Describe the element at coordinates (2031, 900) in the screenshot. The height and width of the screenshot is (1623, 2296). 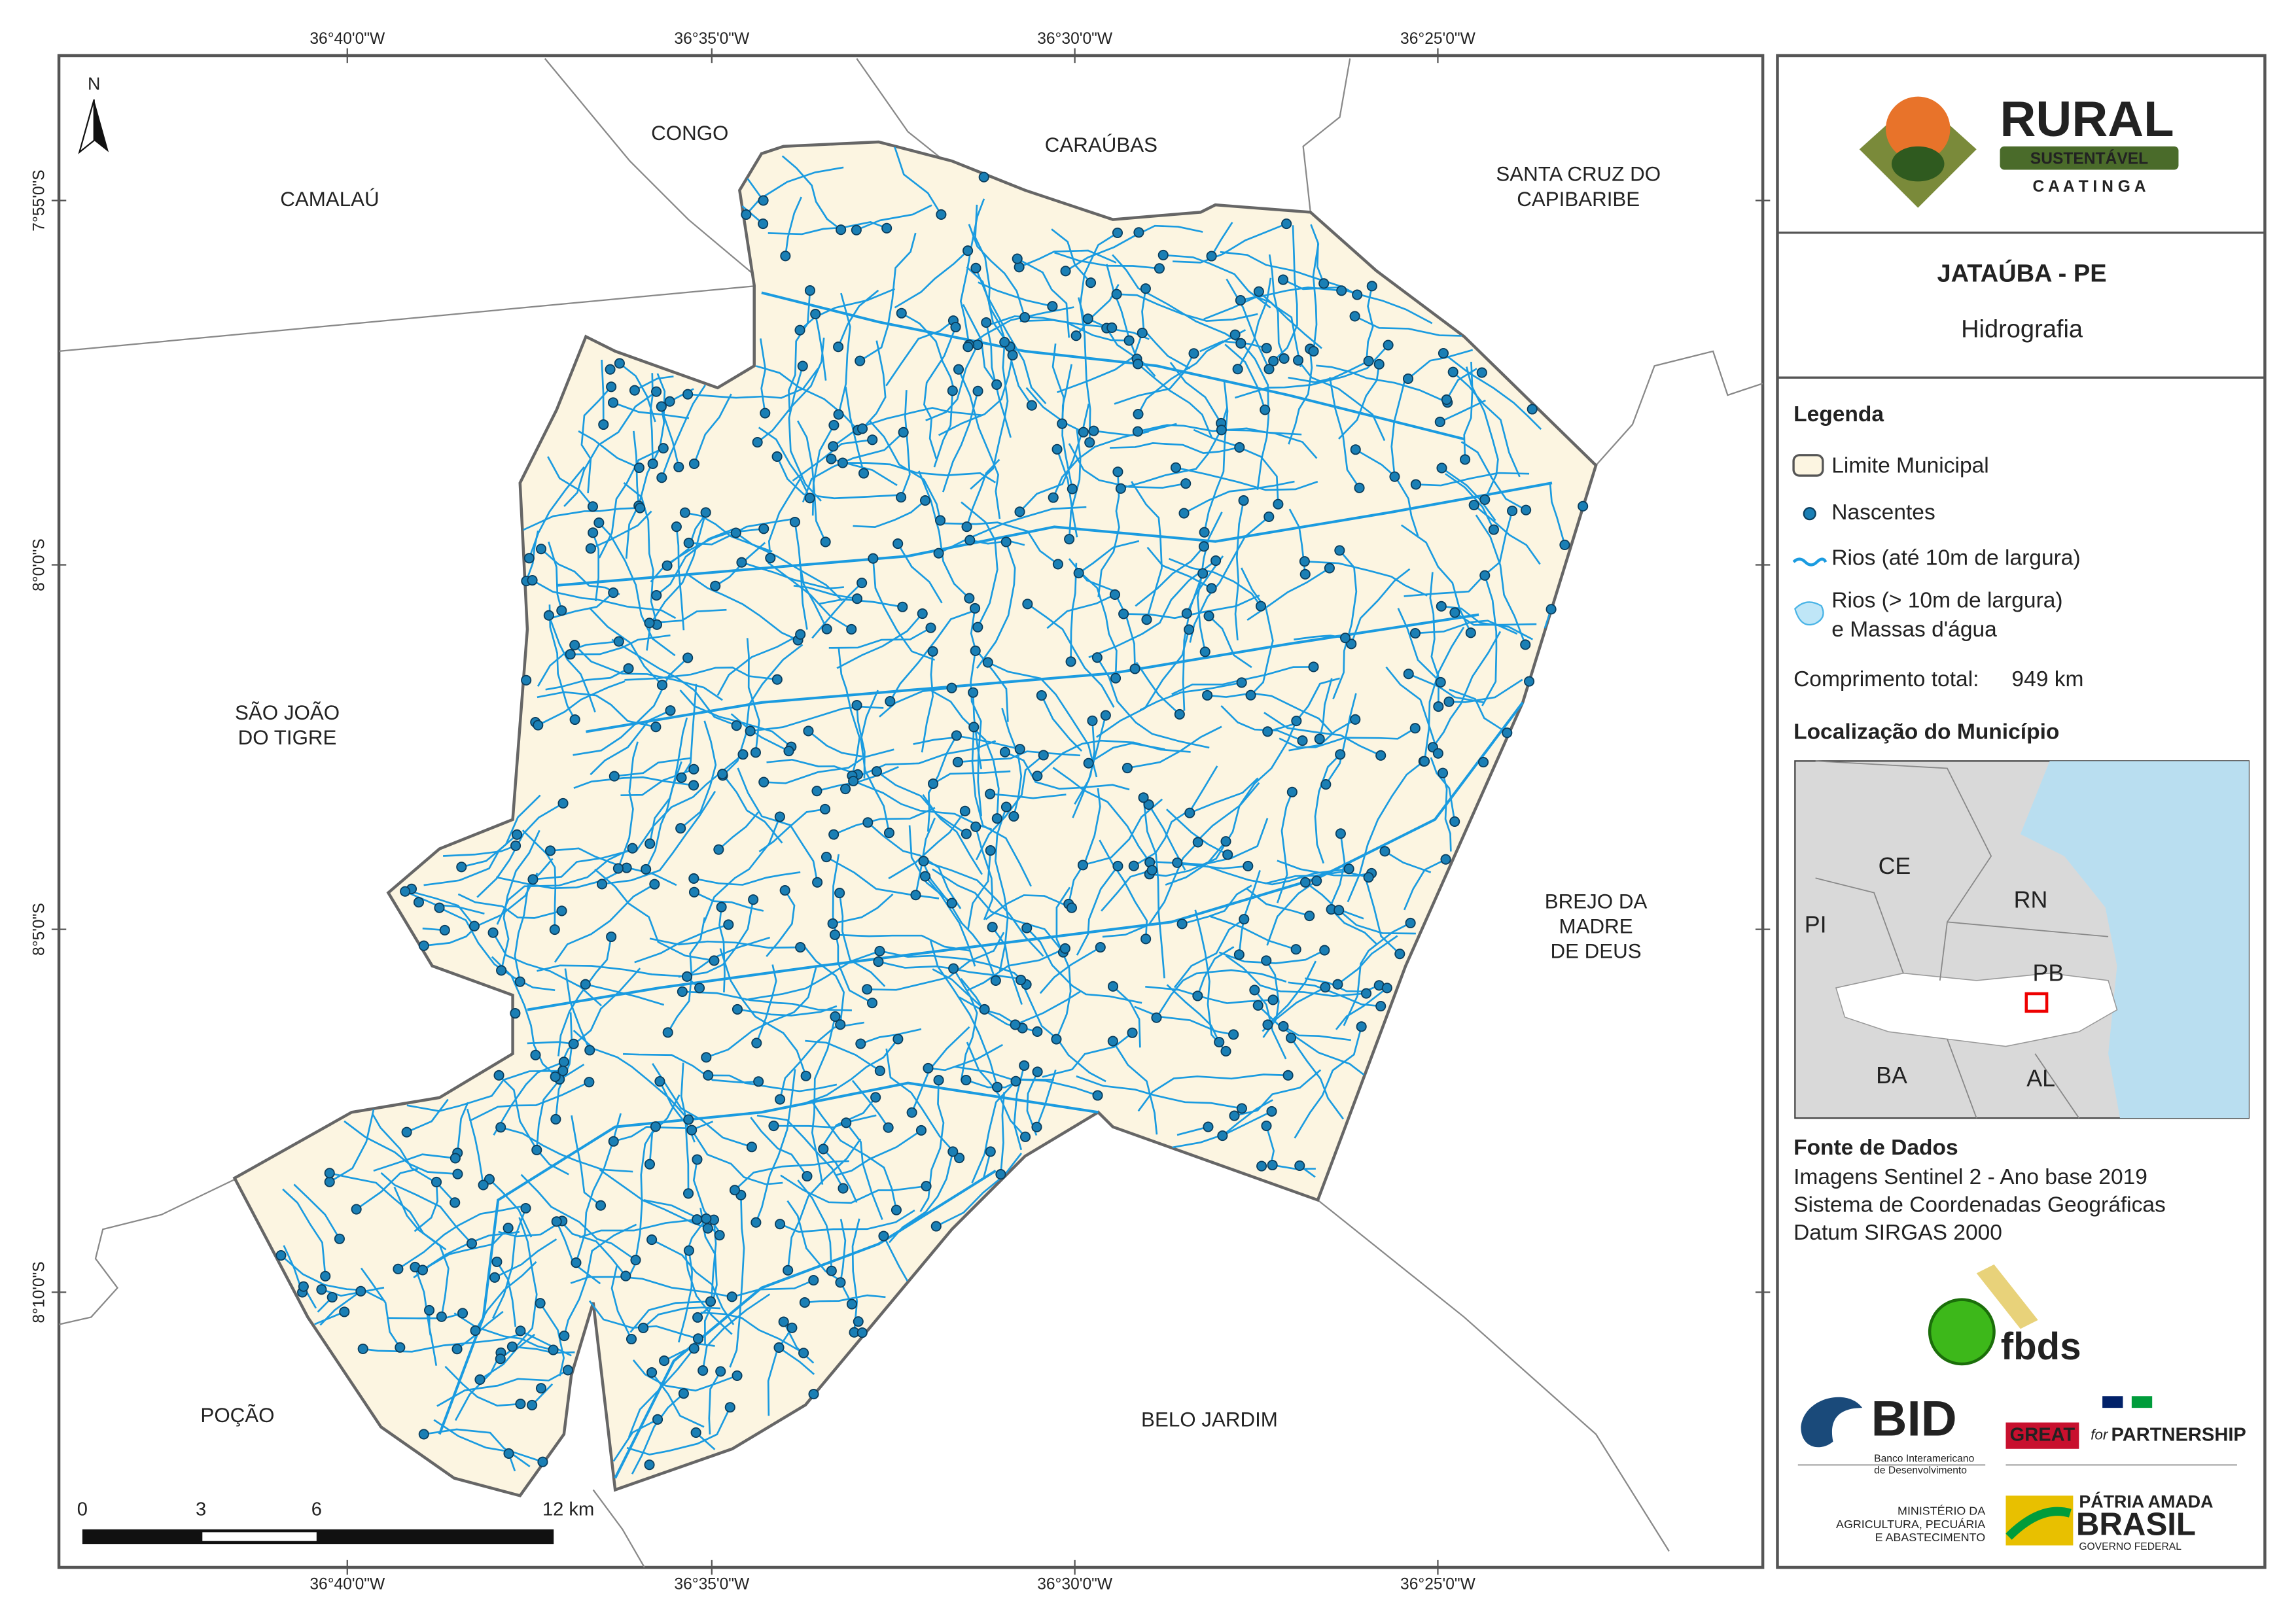
I see `state-label: RN` at that location.